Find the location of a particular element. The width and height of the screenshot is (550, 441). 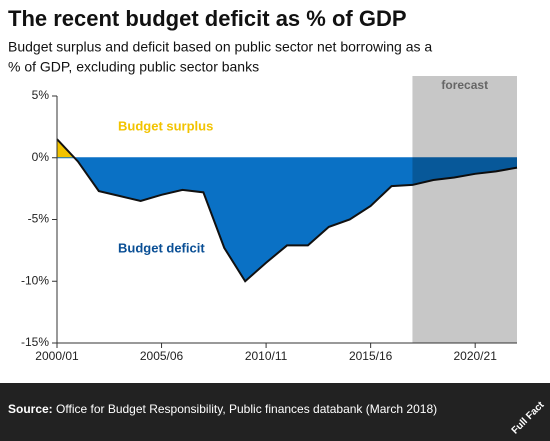

x-tick-label: 2000/01 is located at coordinates (57, 356).